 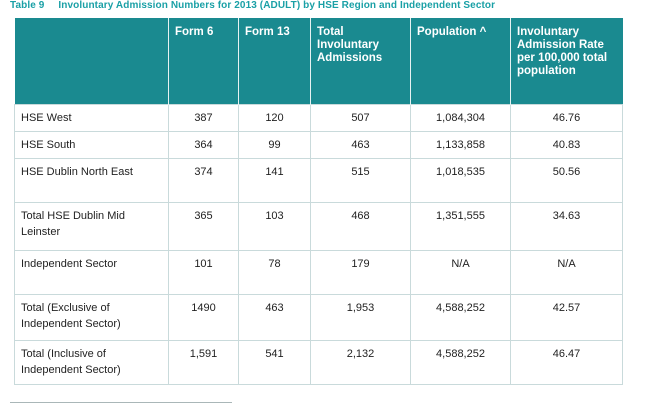 I want to click on row-label: HSE Dublin North East, so click(x=91, y=180).